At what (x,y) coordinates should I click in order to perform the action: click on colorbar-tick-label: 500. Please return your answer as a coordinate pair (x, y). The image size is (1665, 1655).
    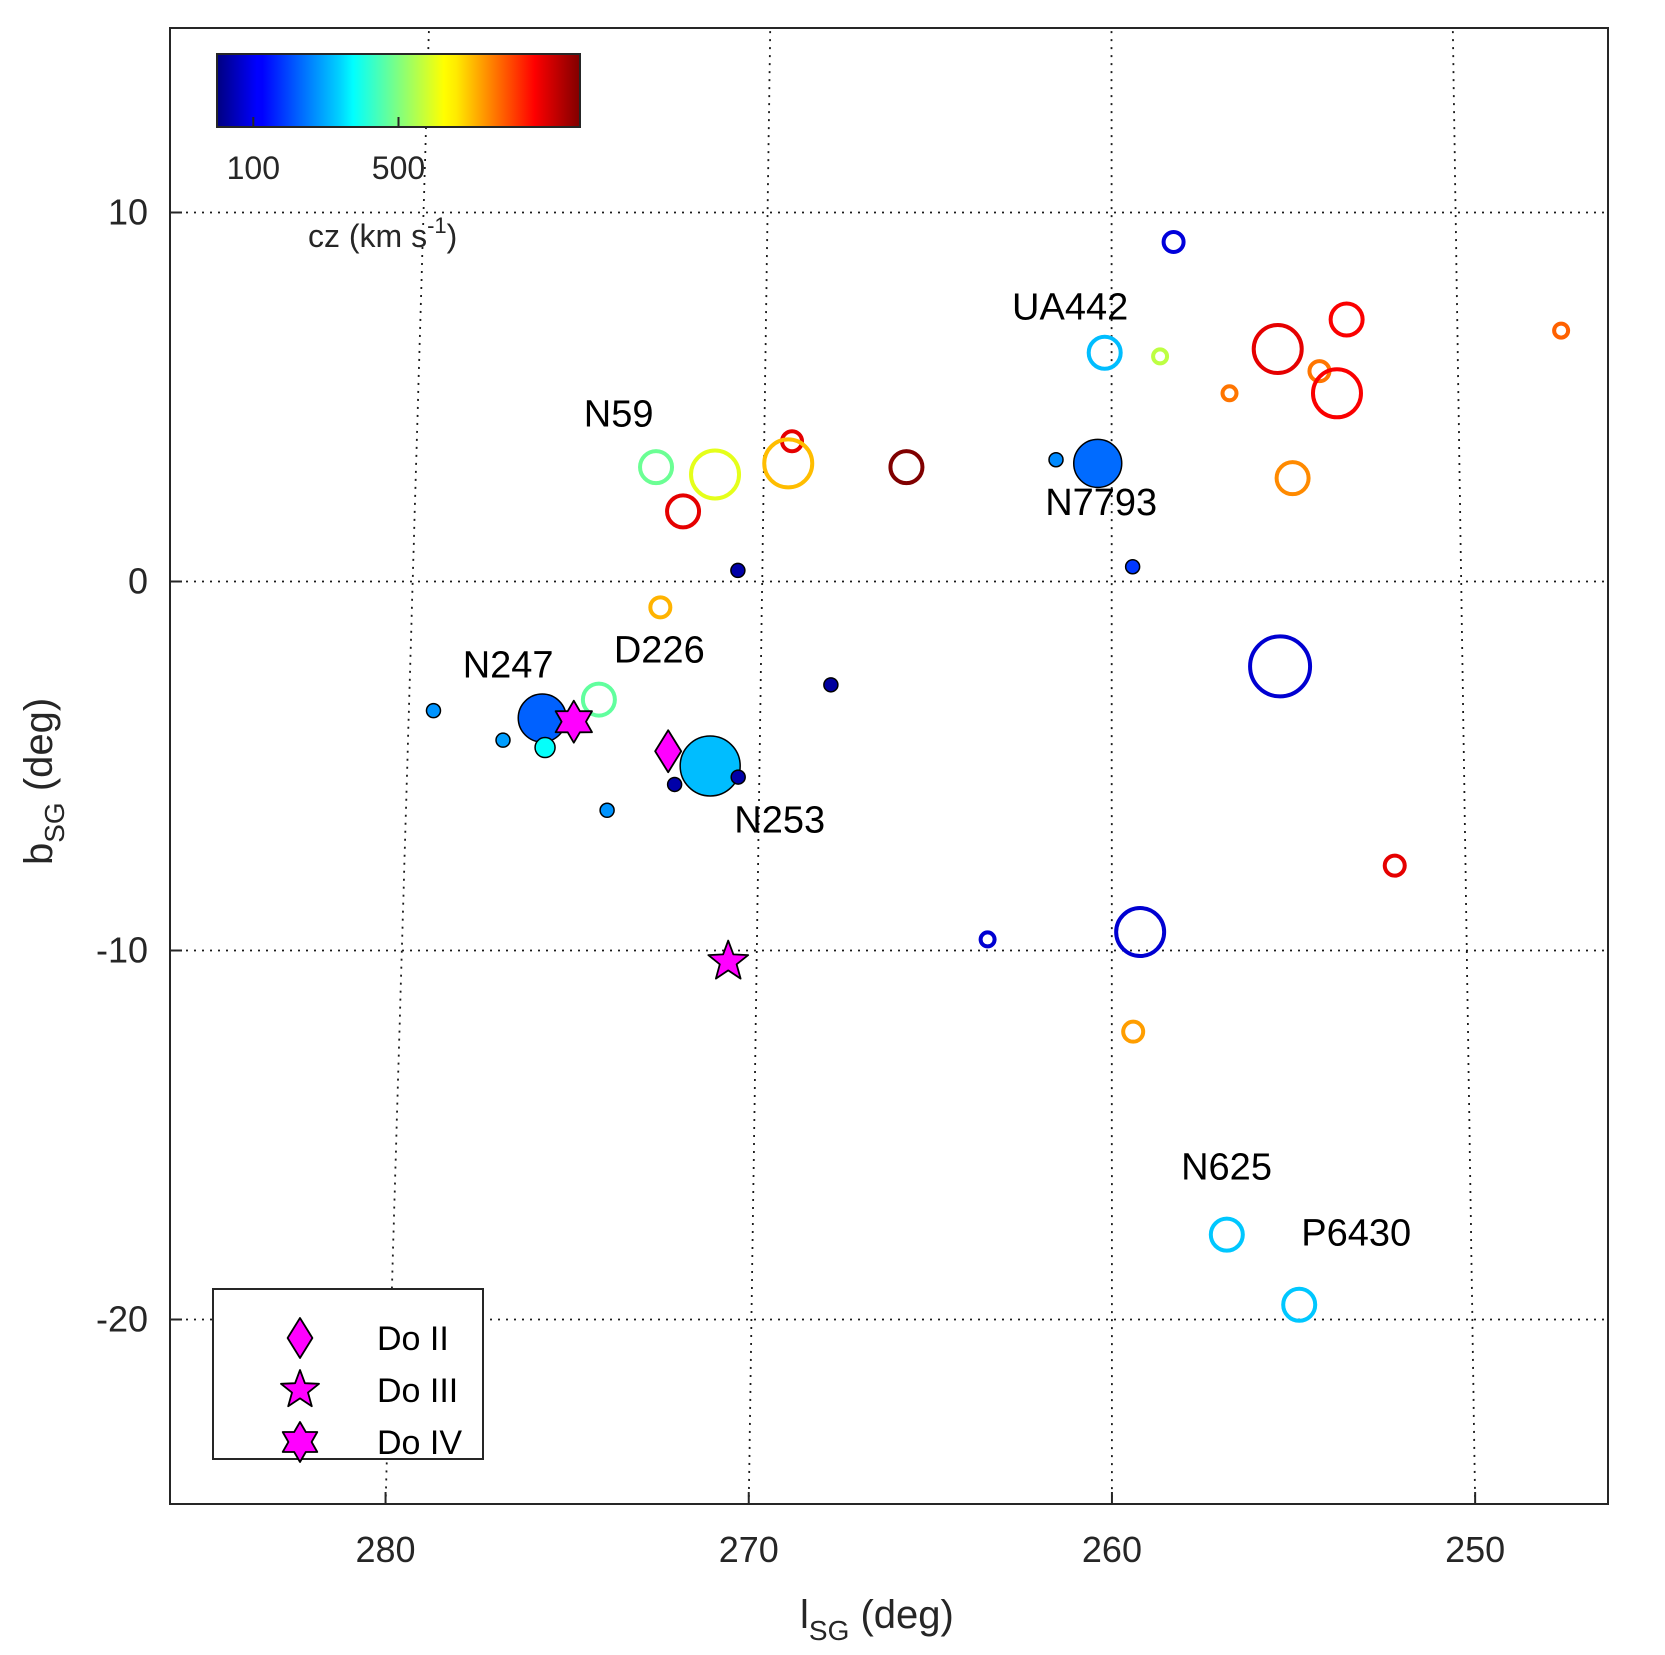
    Looking at the image, I should click on (398, 168).